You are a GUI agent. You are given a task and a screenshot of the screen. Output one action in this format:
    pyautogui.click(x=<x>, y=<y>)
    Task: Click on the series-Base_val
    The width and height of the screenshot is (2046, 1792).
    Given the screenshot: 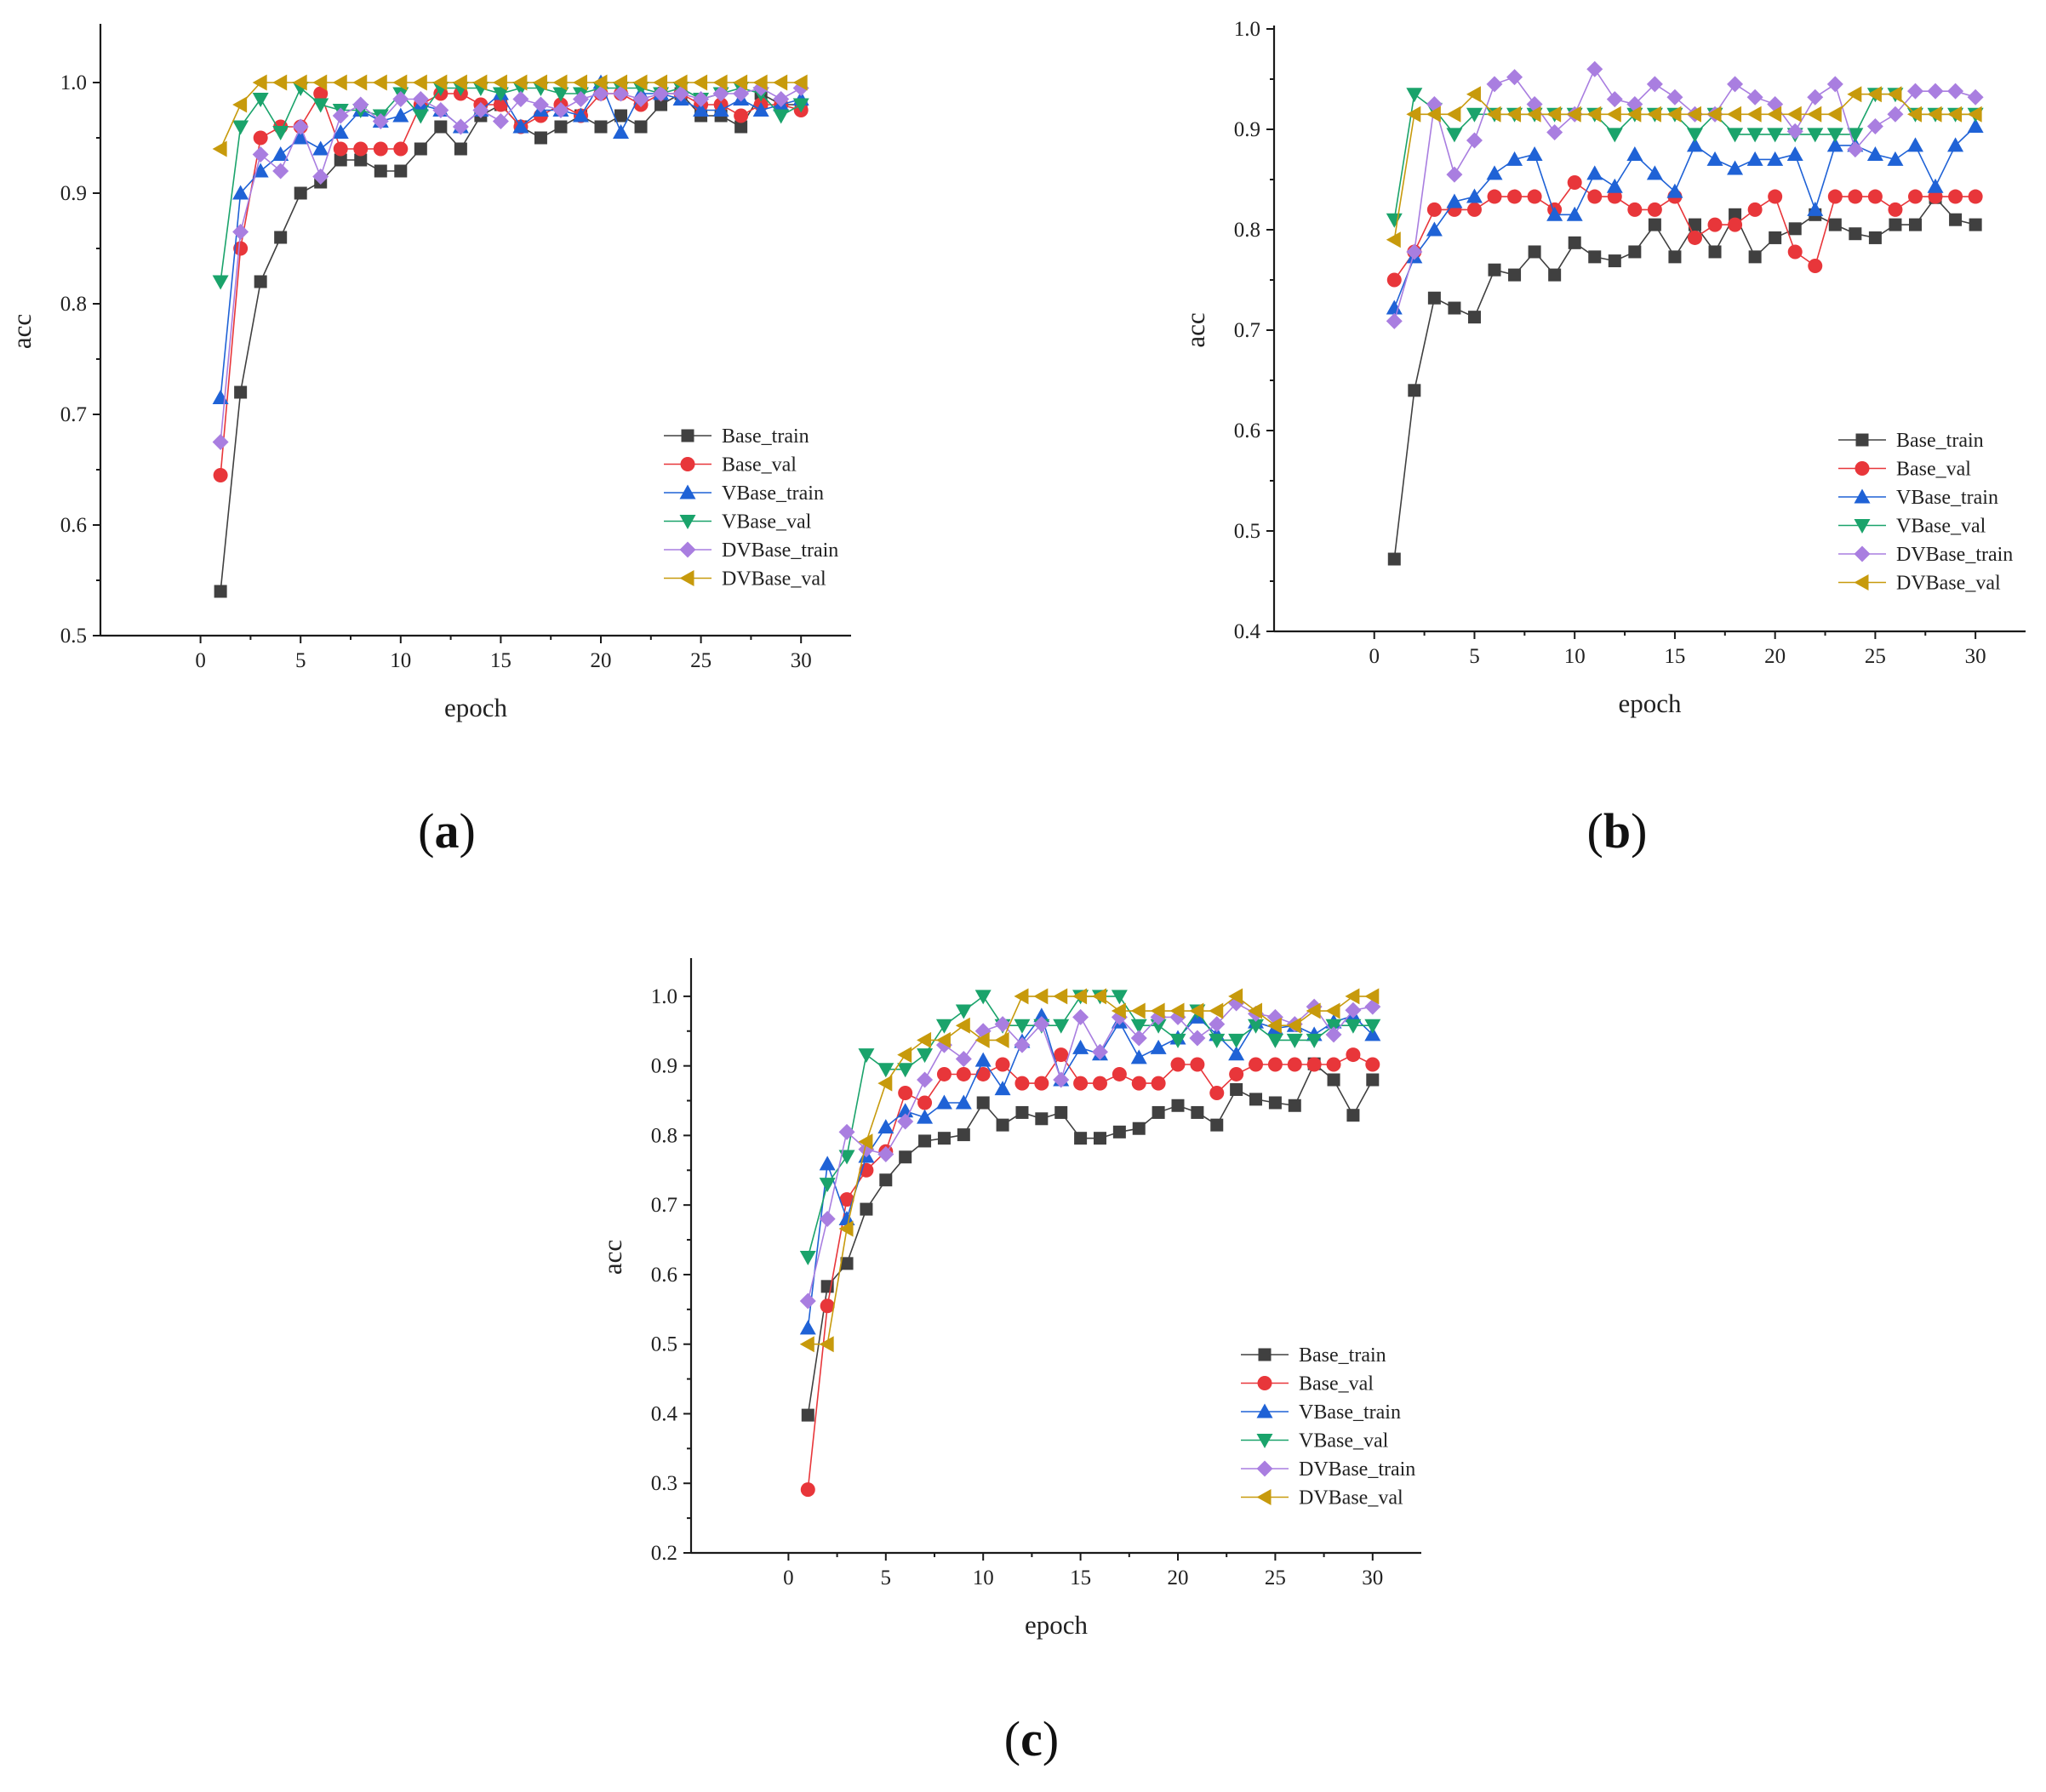 What is the action you would take?
    pyautogui.click(x=1090, y=1272)
    